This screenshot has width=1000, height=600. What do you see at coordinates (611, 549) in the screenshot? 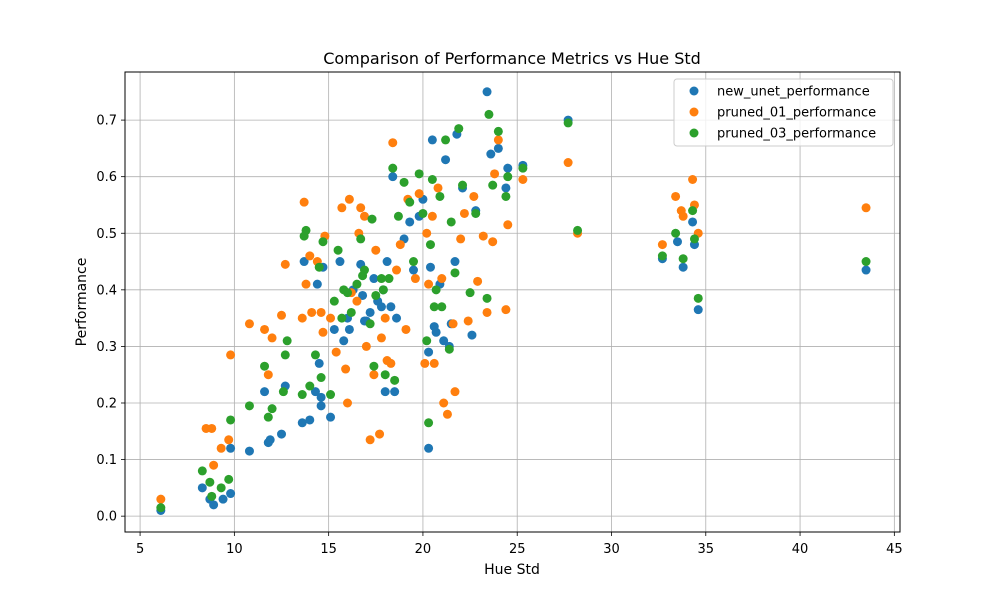
I see `x-tick-label: 30` at bounding box center [611, 549].